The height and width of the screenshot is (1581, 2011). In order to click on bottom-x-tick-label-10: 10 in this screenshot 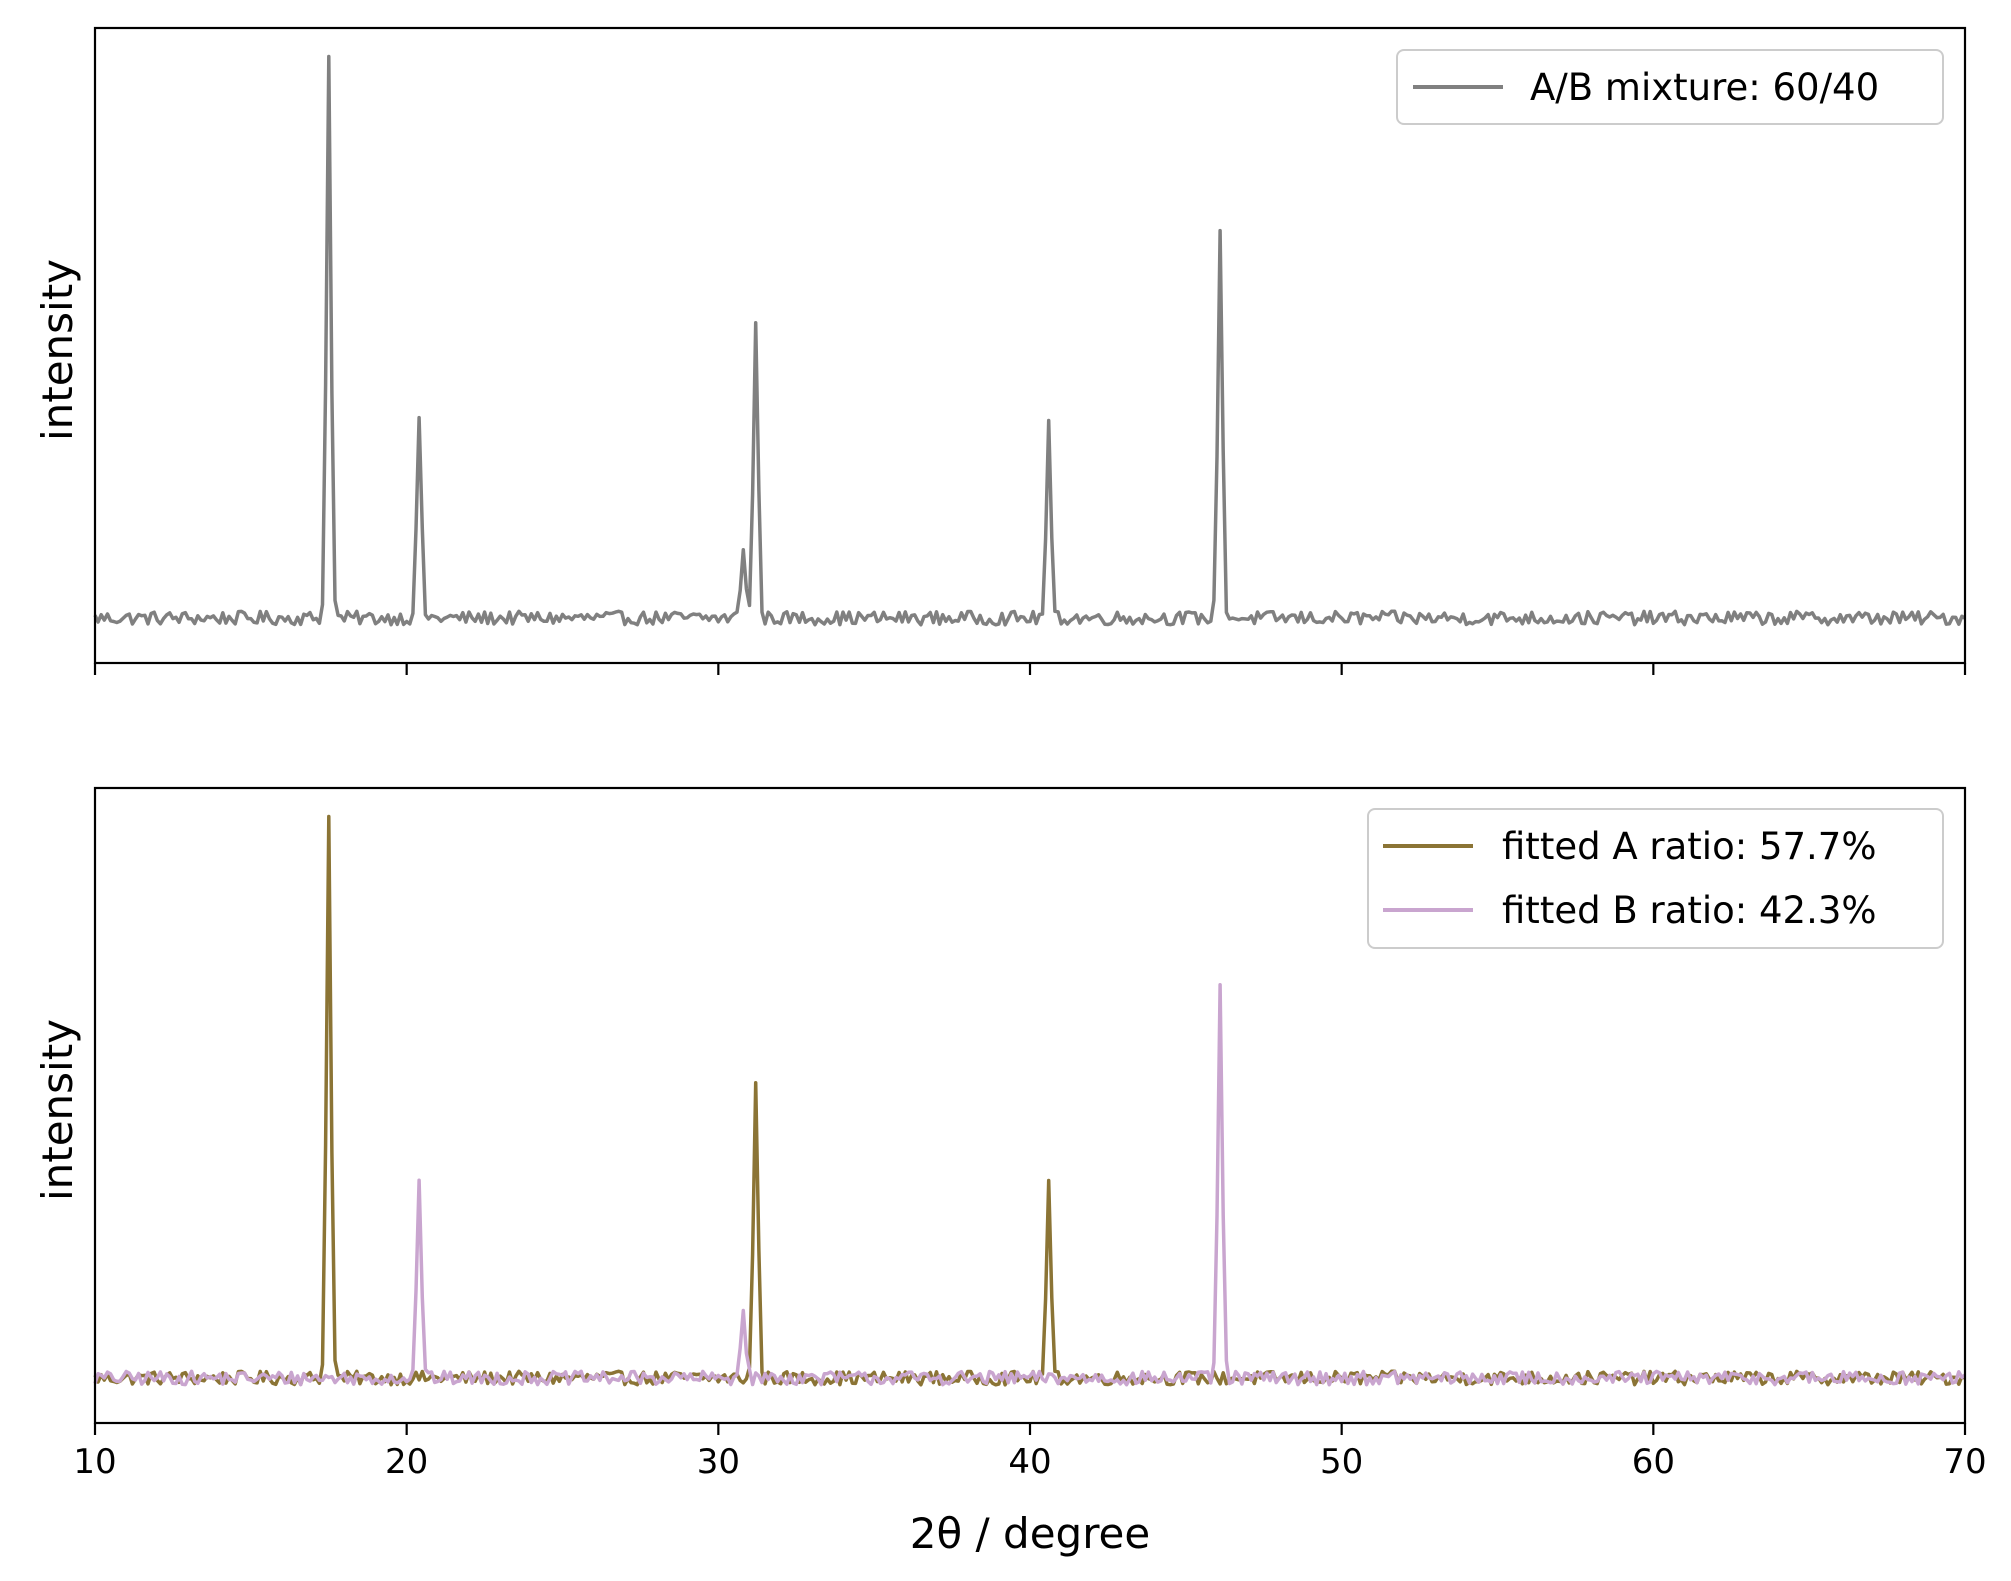, I will do `click(94, 1462)`.